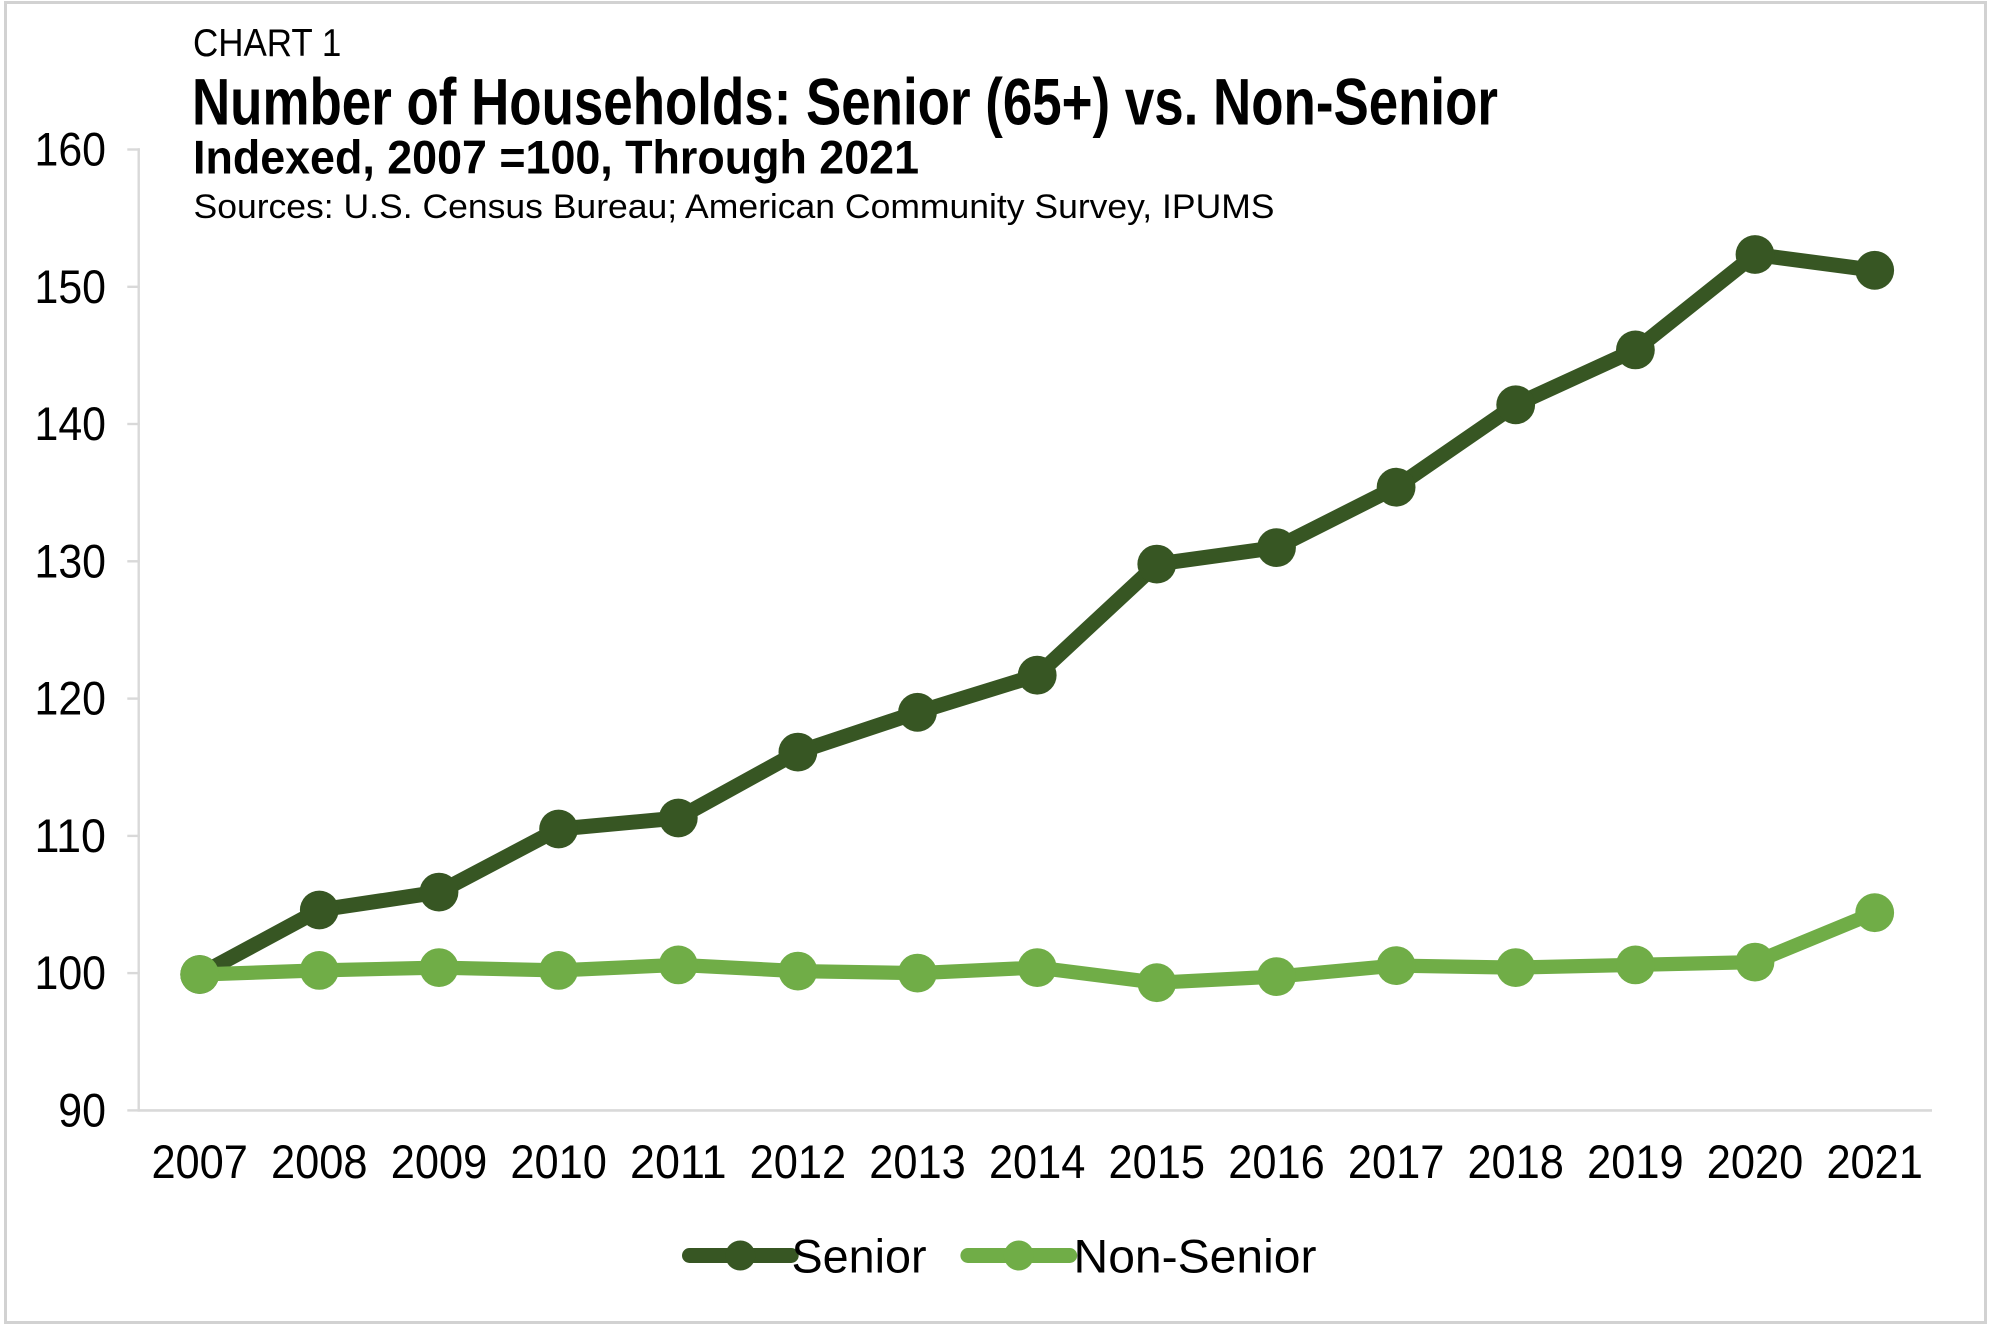 The image size is (1993, 1329). What do you see at coordinates (71, 698) in the screenshot?
I see `svg-text: 120` at bounding box center [71, 698].